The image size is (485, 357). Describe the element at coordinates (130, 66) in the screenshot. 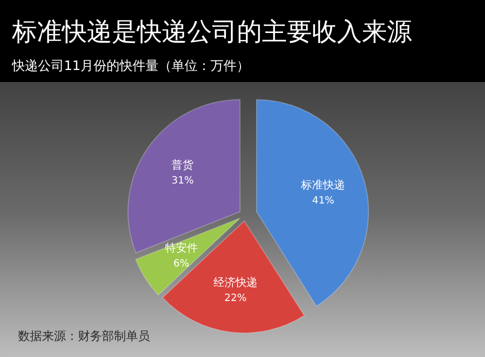

I see `chart-subtitle: 快递公司11月份的快件量（单位：万件）` at that location.